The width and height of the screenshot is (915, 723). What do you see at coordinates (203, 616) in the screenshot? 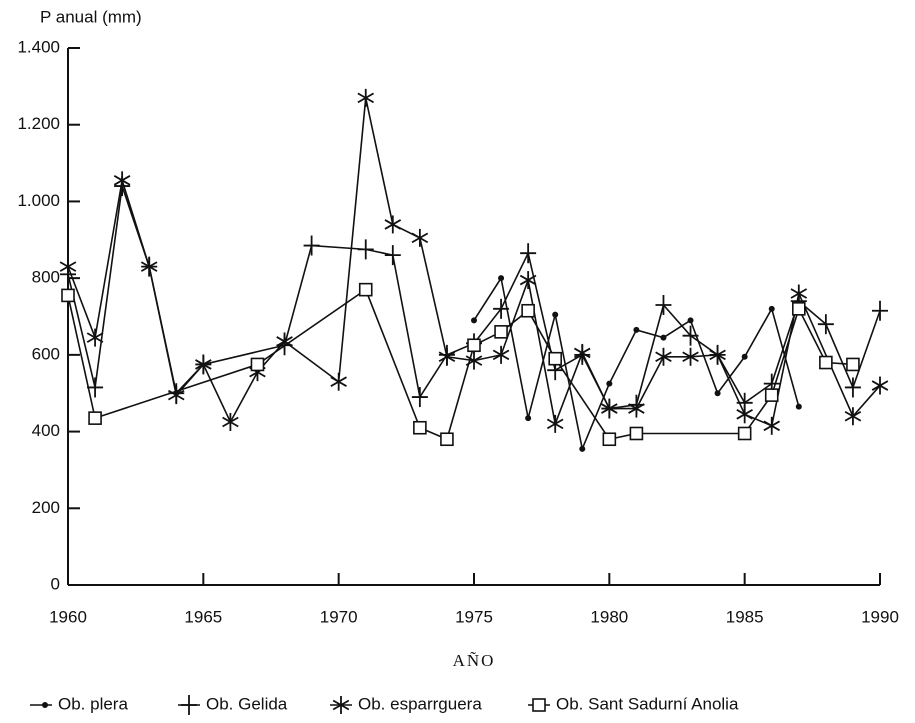
I see `x-tick-label: 1965` at bounding box center [203, 616].